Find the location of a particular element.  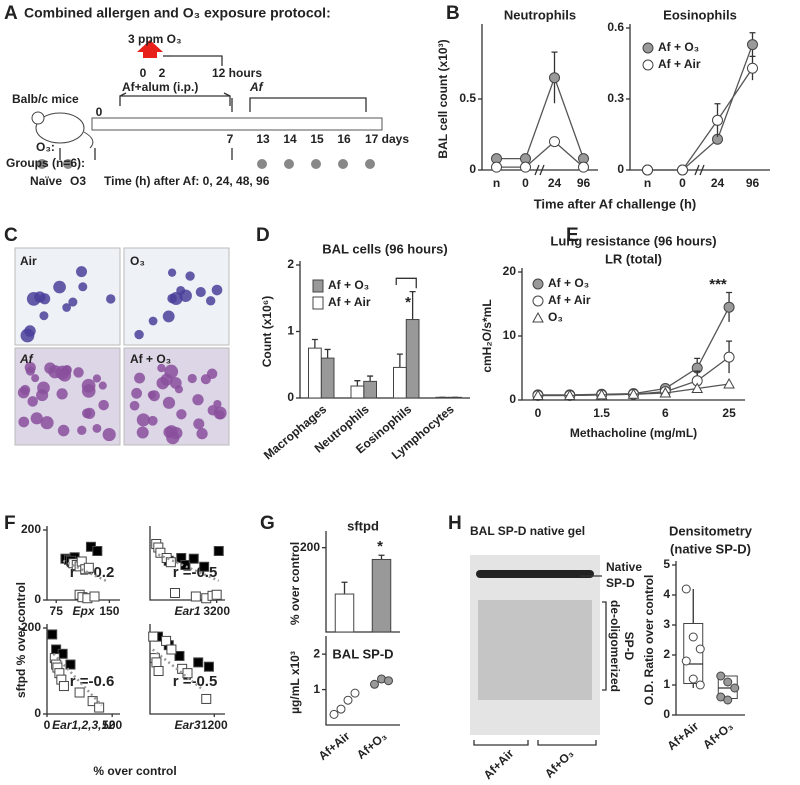

challenge-bracket is located at coordinates (299, 104).